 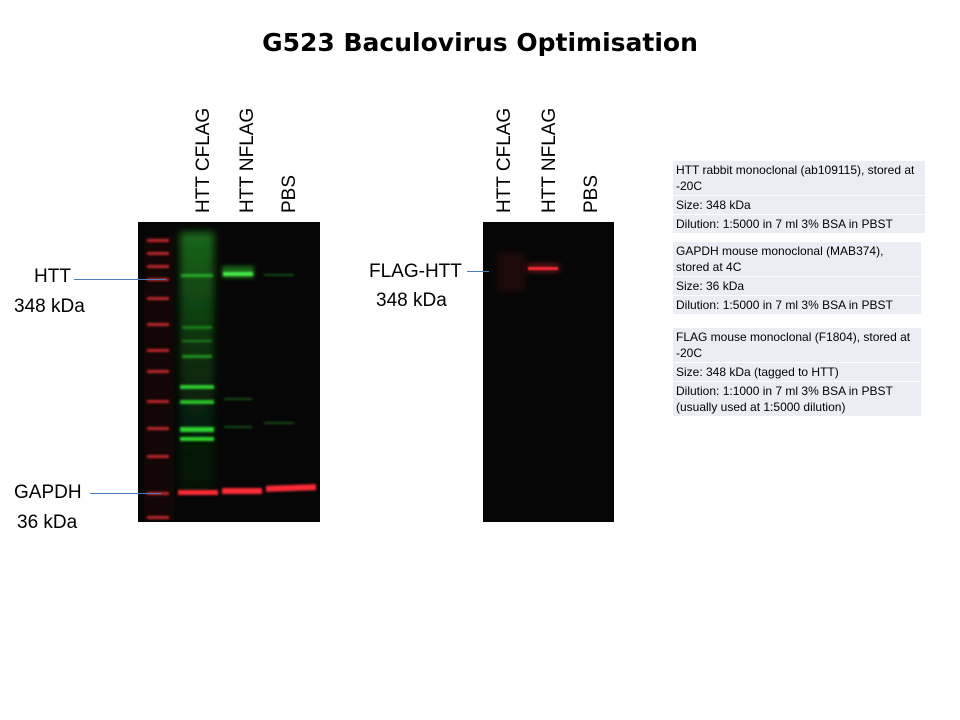 What do you see at coordinates (528, 272) in the screenshot?
I see `right-blot-bands` at bounding box center [528, 272].